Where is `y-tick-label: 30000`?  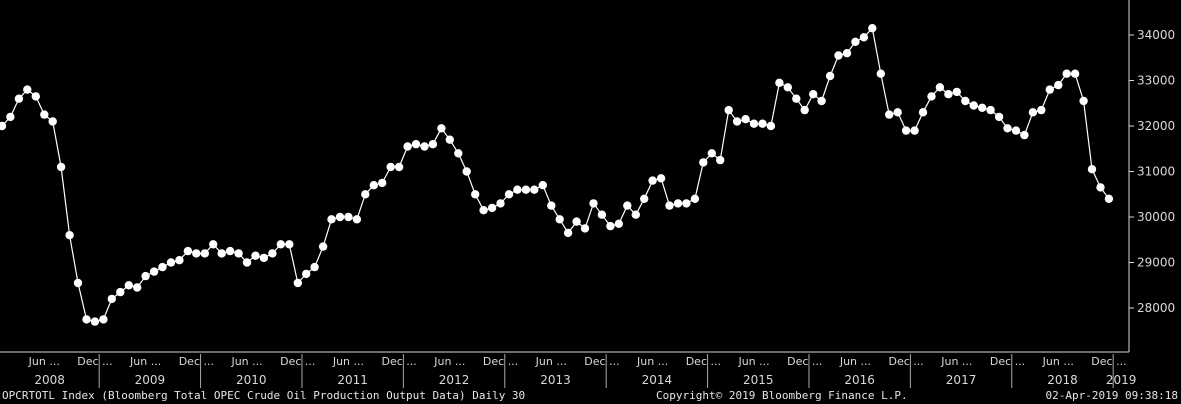 y-tick-label: 30000 is located at coordinates (1156, 217).